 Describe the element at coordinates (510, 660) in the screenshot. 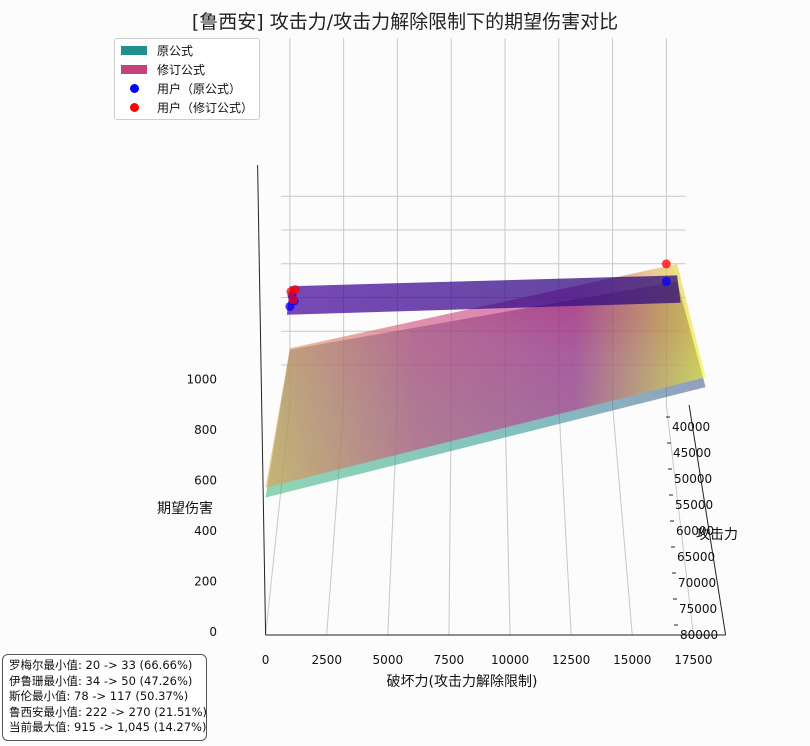

I see `x-tick-label: 10000` at that location.